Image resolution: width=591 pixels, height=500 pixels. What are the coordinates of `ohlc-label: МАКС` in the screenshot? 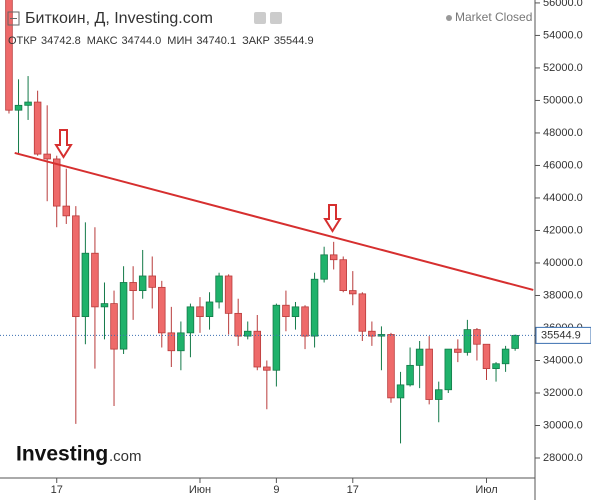 It's located at (102, 41).